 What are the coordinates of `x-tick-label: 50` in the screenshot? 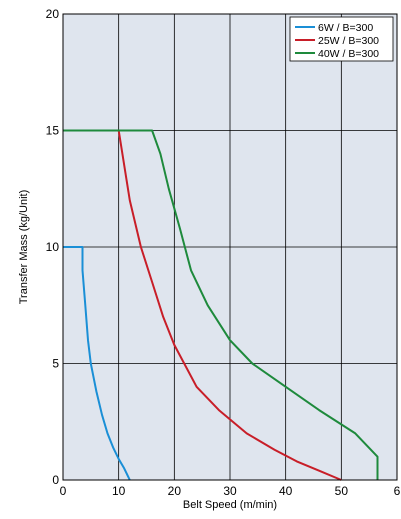 It's located at (342, 491).